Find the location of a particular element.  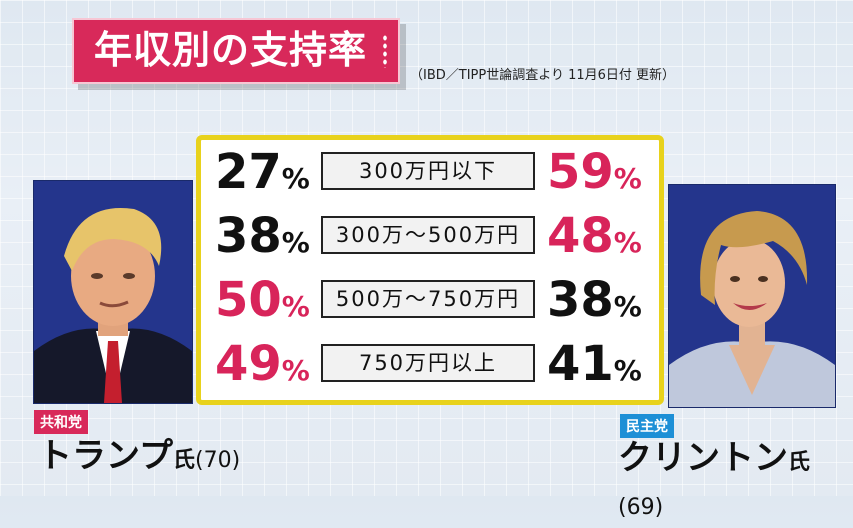

trump-percent: 50% is located at coordinates (262, 300).